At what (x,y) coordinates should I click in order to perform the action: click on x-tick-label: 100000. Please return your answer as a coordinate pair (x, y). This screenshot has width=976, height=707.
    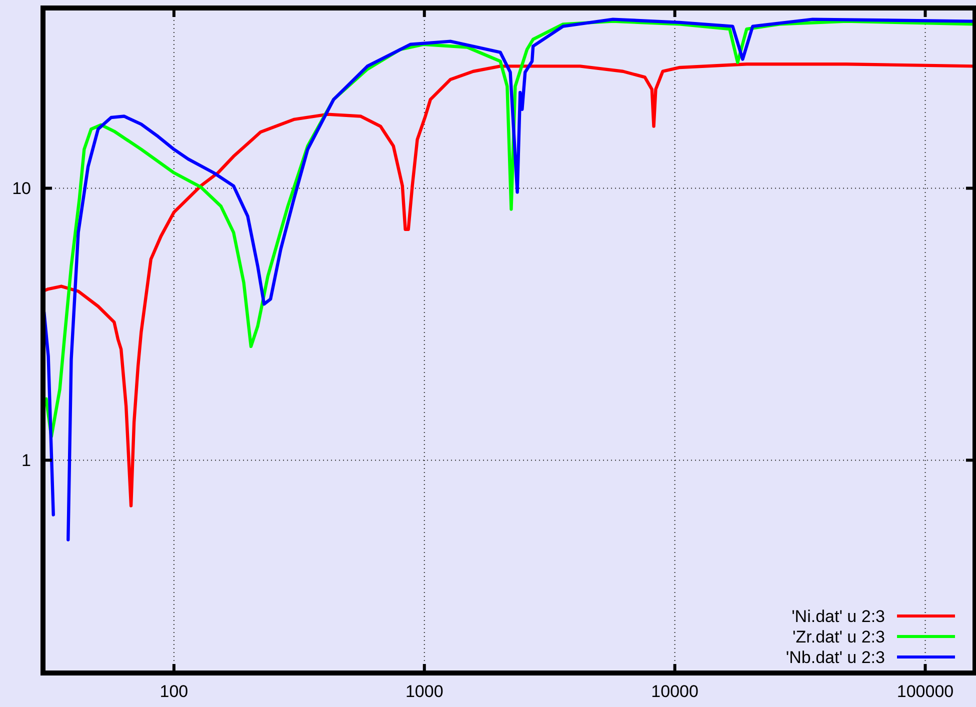
    Looking at the image, I should click on (925, 691).